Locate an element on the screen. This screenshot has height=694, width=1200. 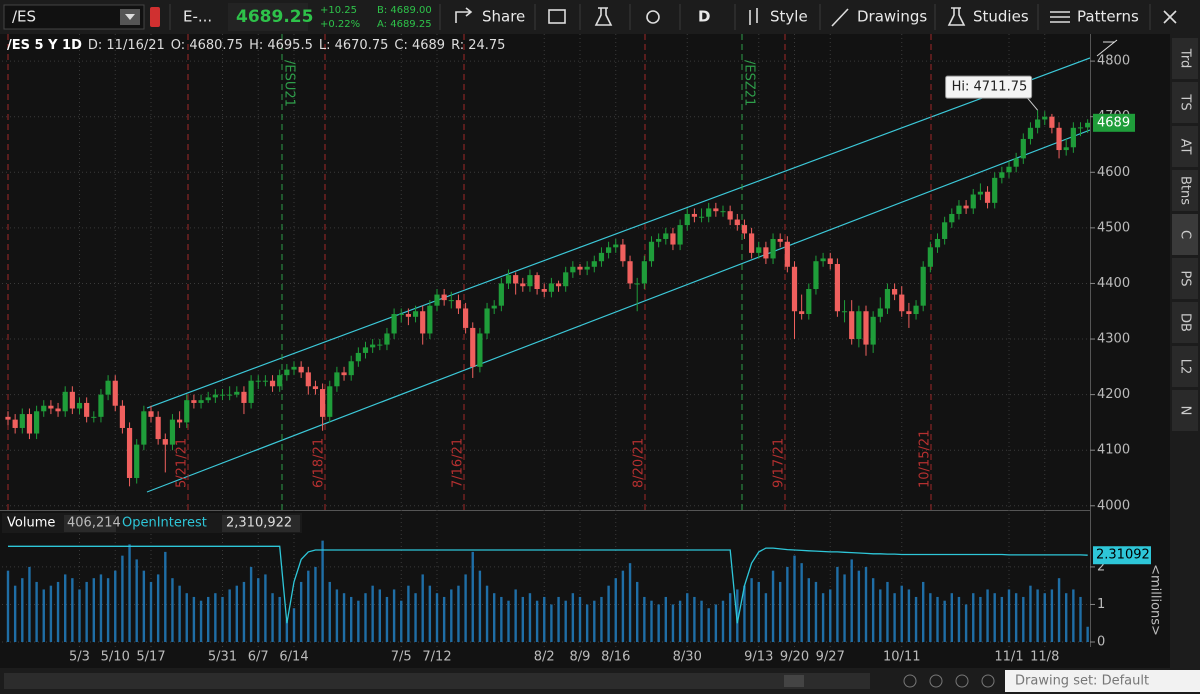
period-button: D is located at coordinates (704, 17).